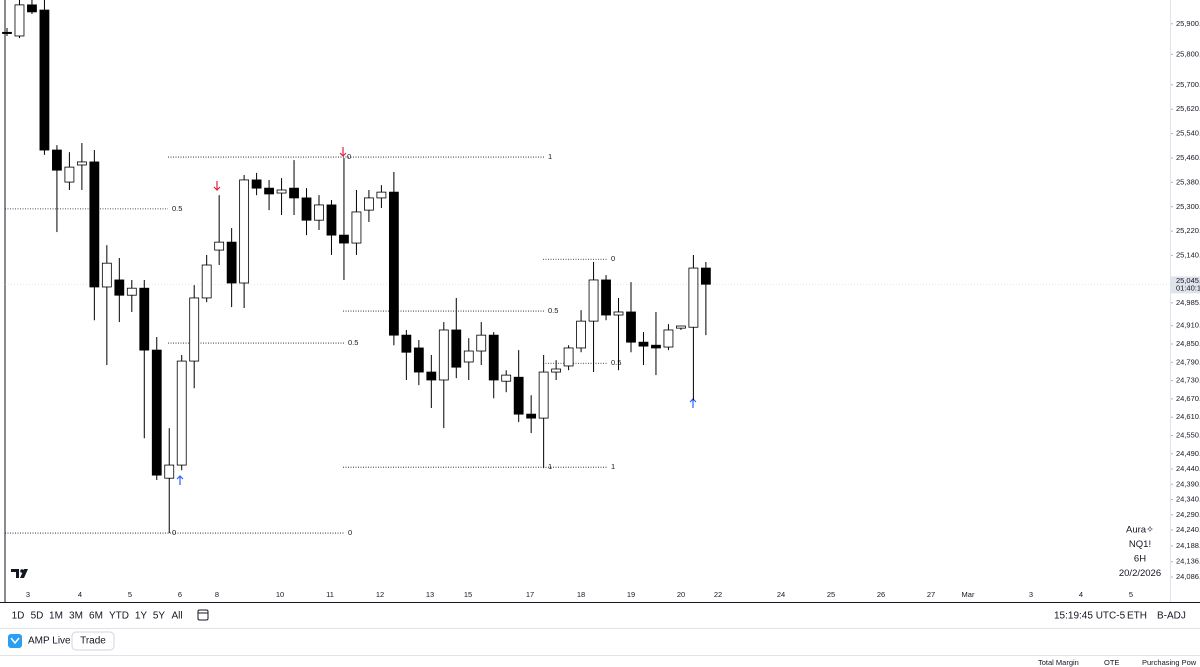 Image resolution: width=1200 pixels, height=667 pixels. What do you see at coordinates (1188, 255) in the screenshot?
I see `y-tick-label: 25,140.00` at bounding box center [1188, 255].